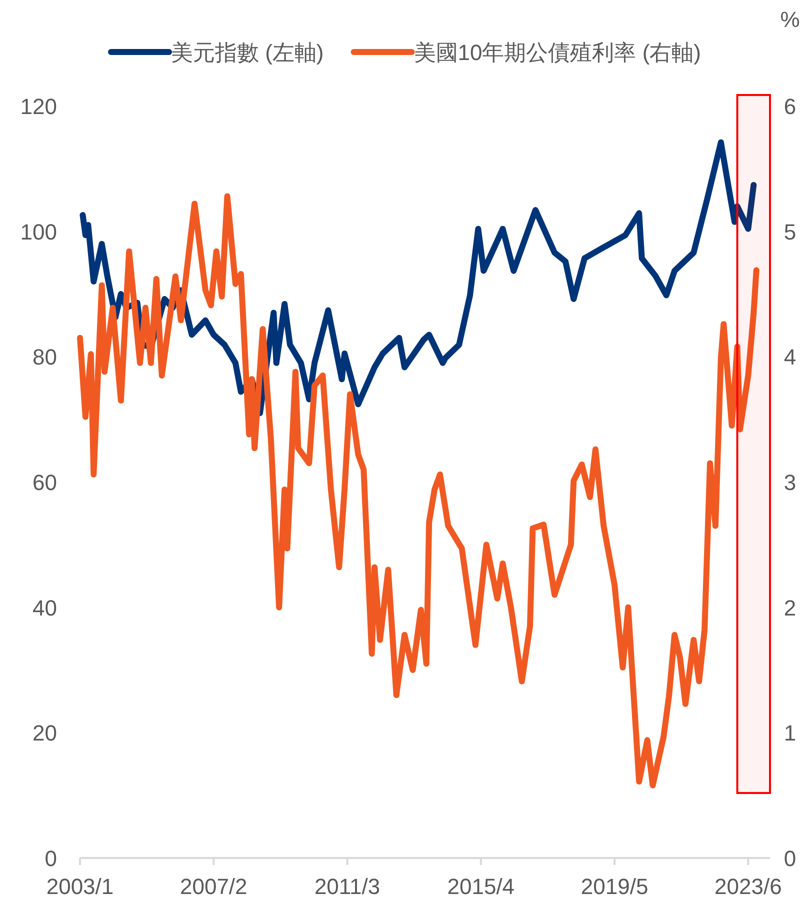 This screenshot has width=802, height=903. What do you see at coordinates (481, 886) in the screenshot?
I see `x-tick-label: 2015/4` at bounding box center [481, 886].